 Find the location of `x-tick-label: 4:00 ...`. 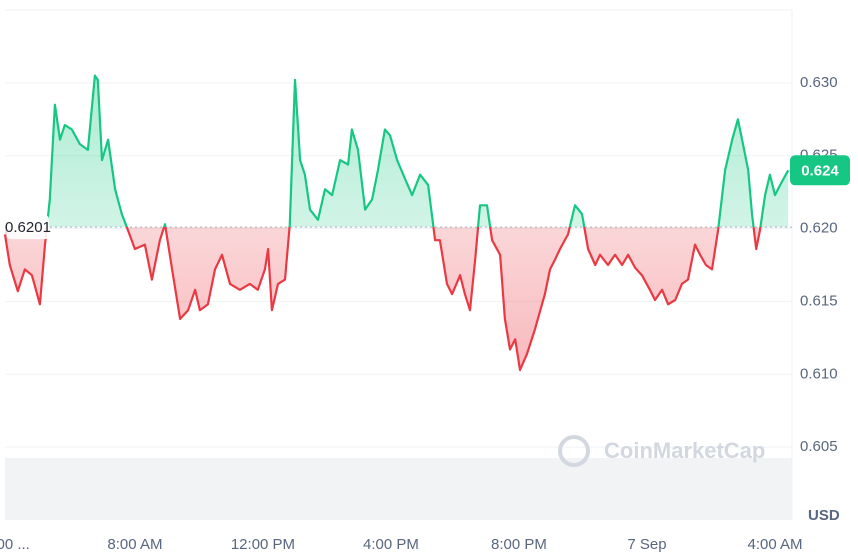

x-tick-label: 4:00 ... is located at coordinates (15, 544).